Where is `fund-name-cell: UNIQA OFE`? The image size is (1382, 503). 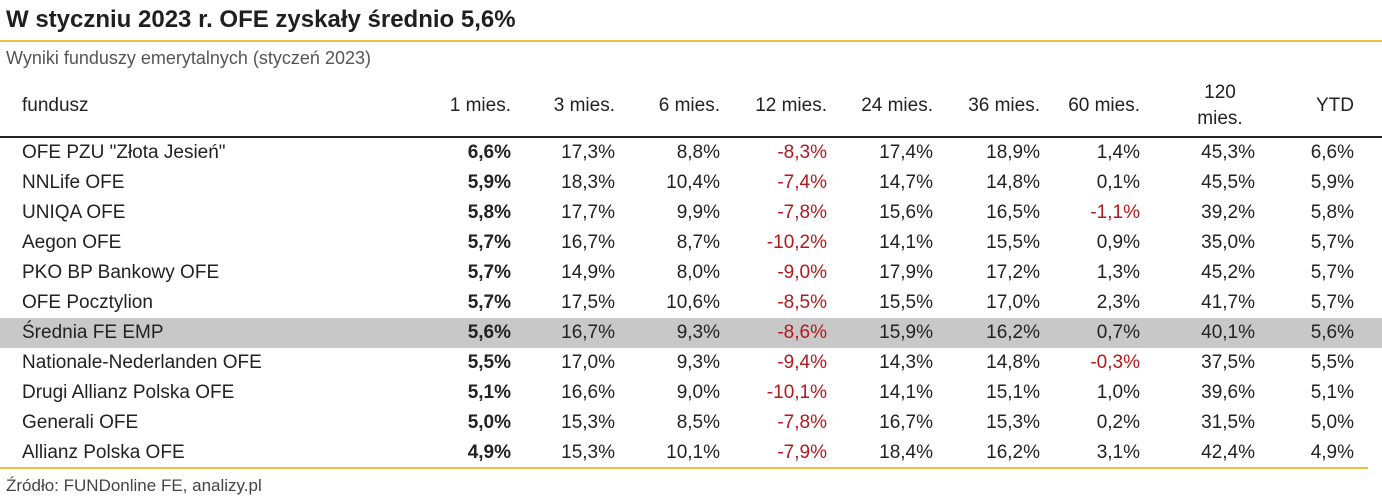 fund-name-cell: UNIQA OFE is located at coordinates (74, 212).